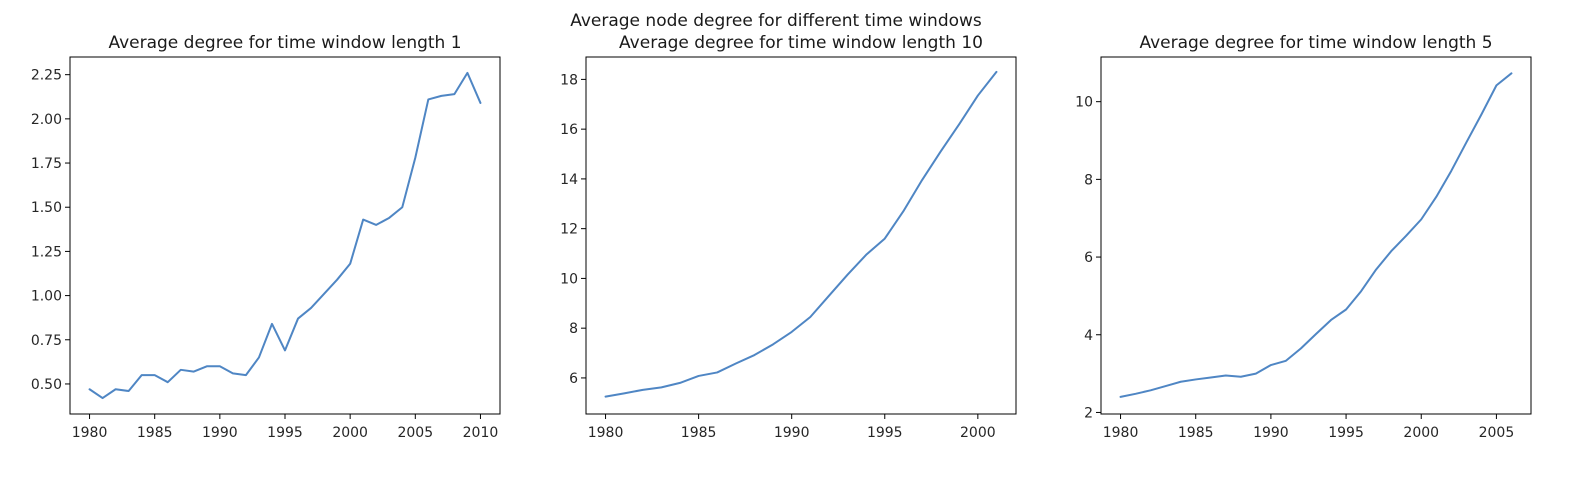 The image size is (1579, 481). Describe the element at coordinates (569, 130) in the screenshot. I see `y-tick-label: 16` at that location.